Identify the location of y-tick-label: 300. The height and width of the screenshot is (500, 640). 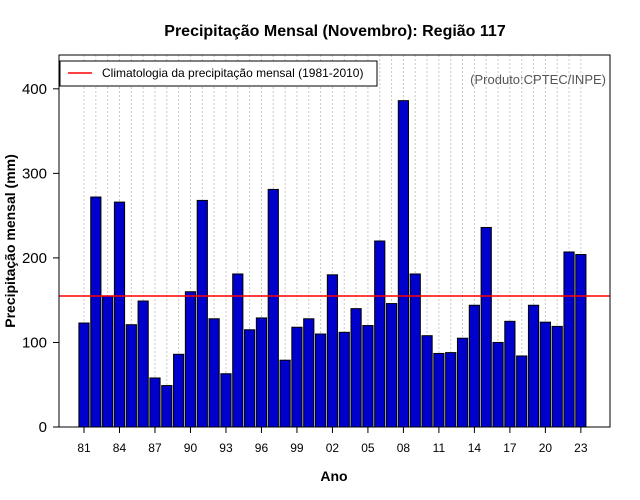
(34, 173).